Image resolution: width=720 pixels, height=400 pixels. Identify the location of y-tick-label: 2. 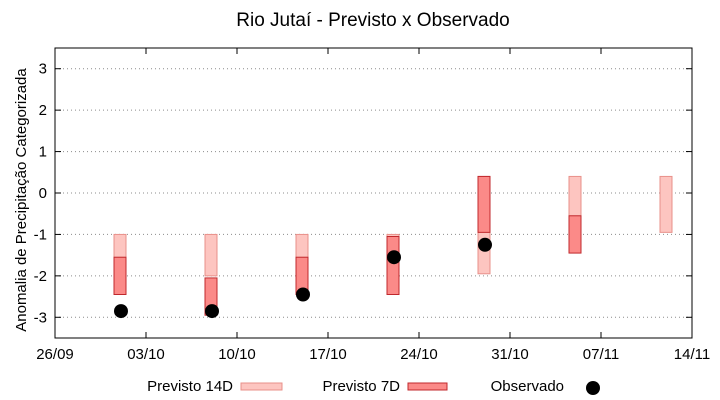
(43, 110).